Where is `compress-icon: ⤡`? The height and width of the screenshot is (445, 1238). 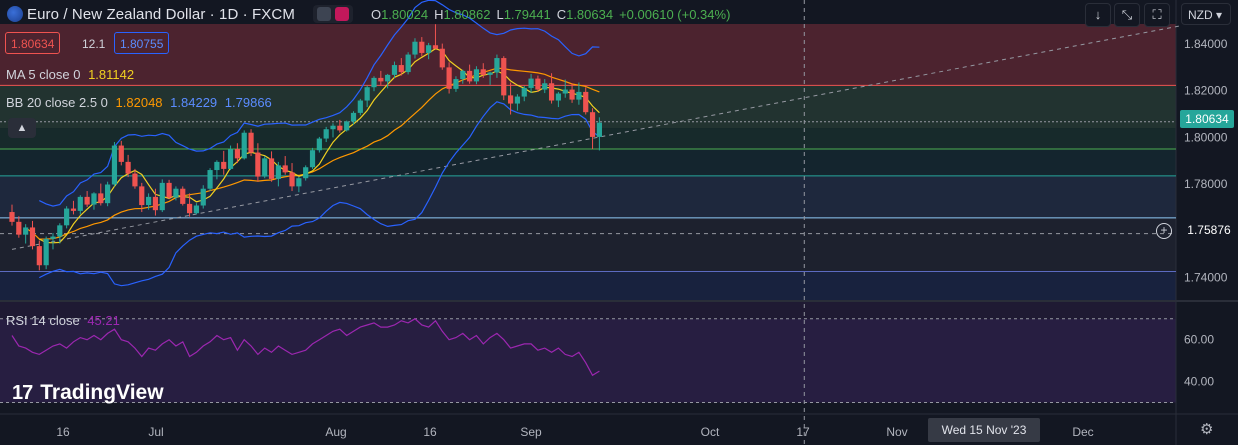 compress-icon: ⤡ is located at coordinates (1127, 15).